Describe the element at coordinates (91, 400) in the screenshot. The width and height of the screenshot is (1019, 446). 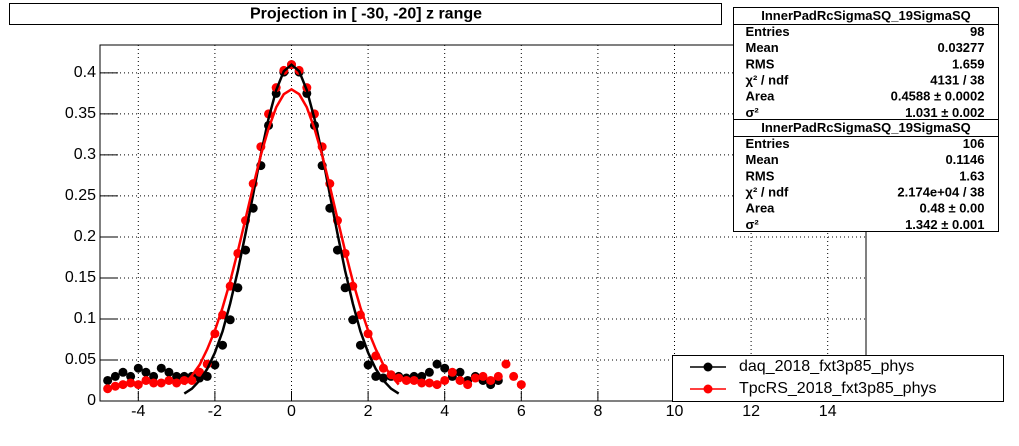
I see `y-tick-label: 0` at that location.